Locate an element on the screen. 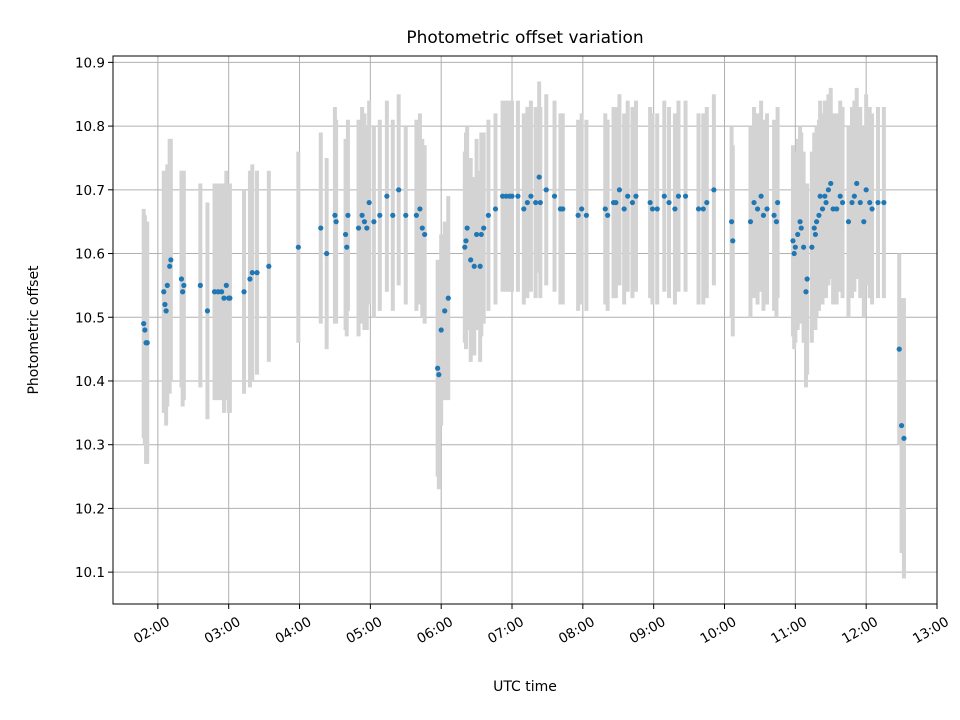 The width and height of the screenshot is (960, 720). y-tick-label: 10.6 is located at coordinates (90, 255).